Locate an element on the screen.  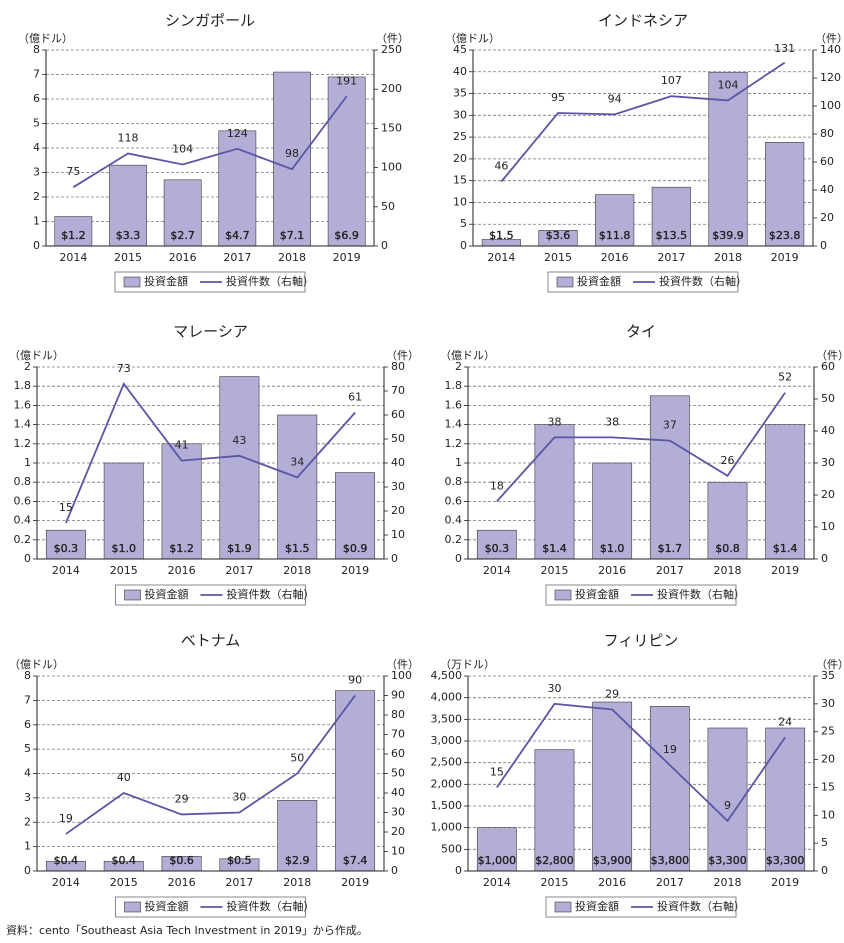
y2-tick-label: 200 is located at coordinates (391, 88).